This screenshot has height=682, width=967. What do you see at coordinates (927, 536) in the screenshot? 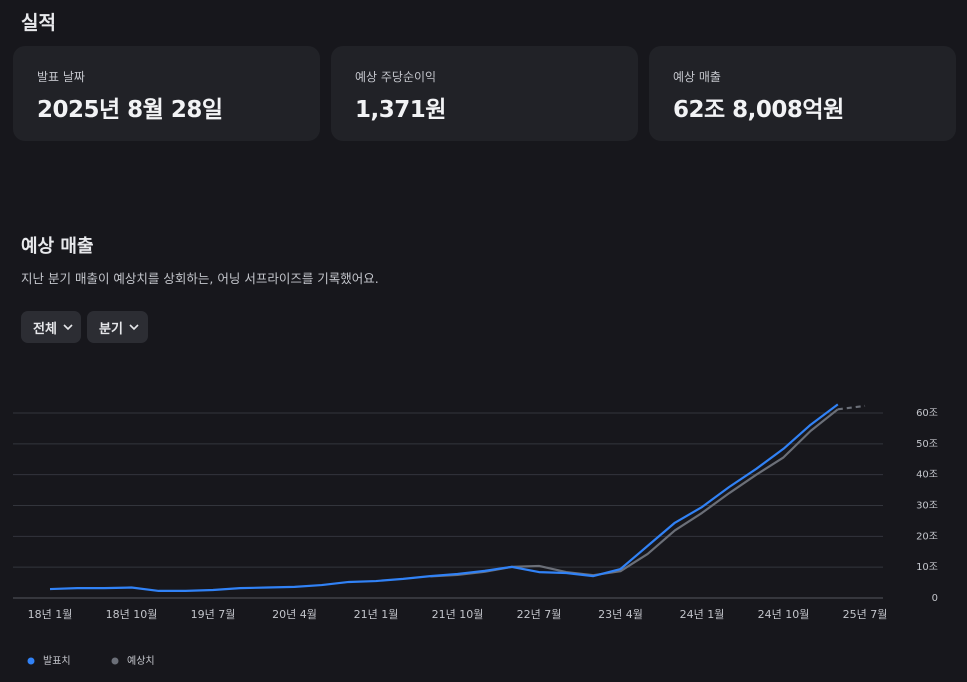
I see `y-tick-label: 20조` at bounding box center [927, 536].